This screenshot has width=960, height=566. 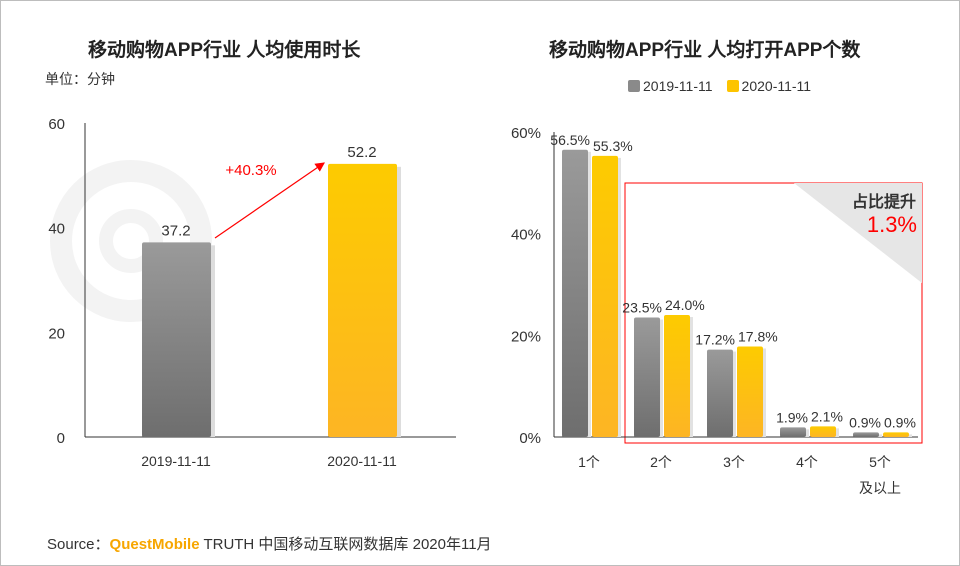 What do you see at coordinates (884, 201) in the screenshot?
I see `callout-label: 占比提升` at bounding box center [884, 201].